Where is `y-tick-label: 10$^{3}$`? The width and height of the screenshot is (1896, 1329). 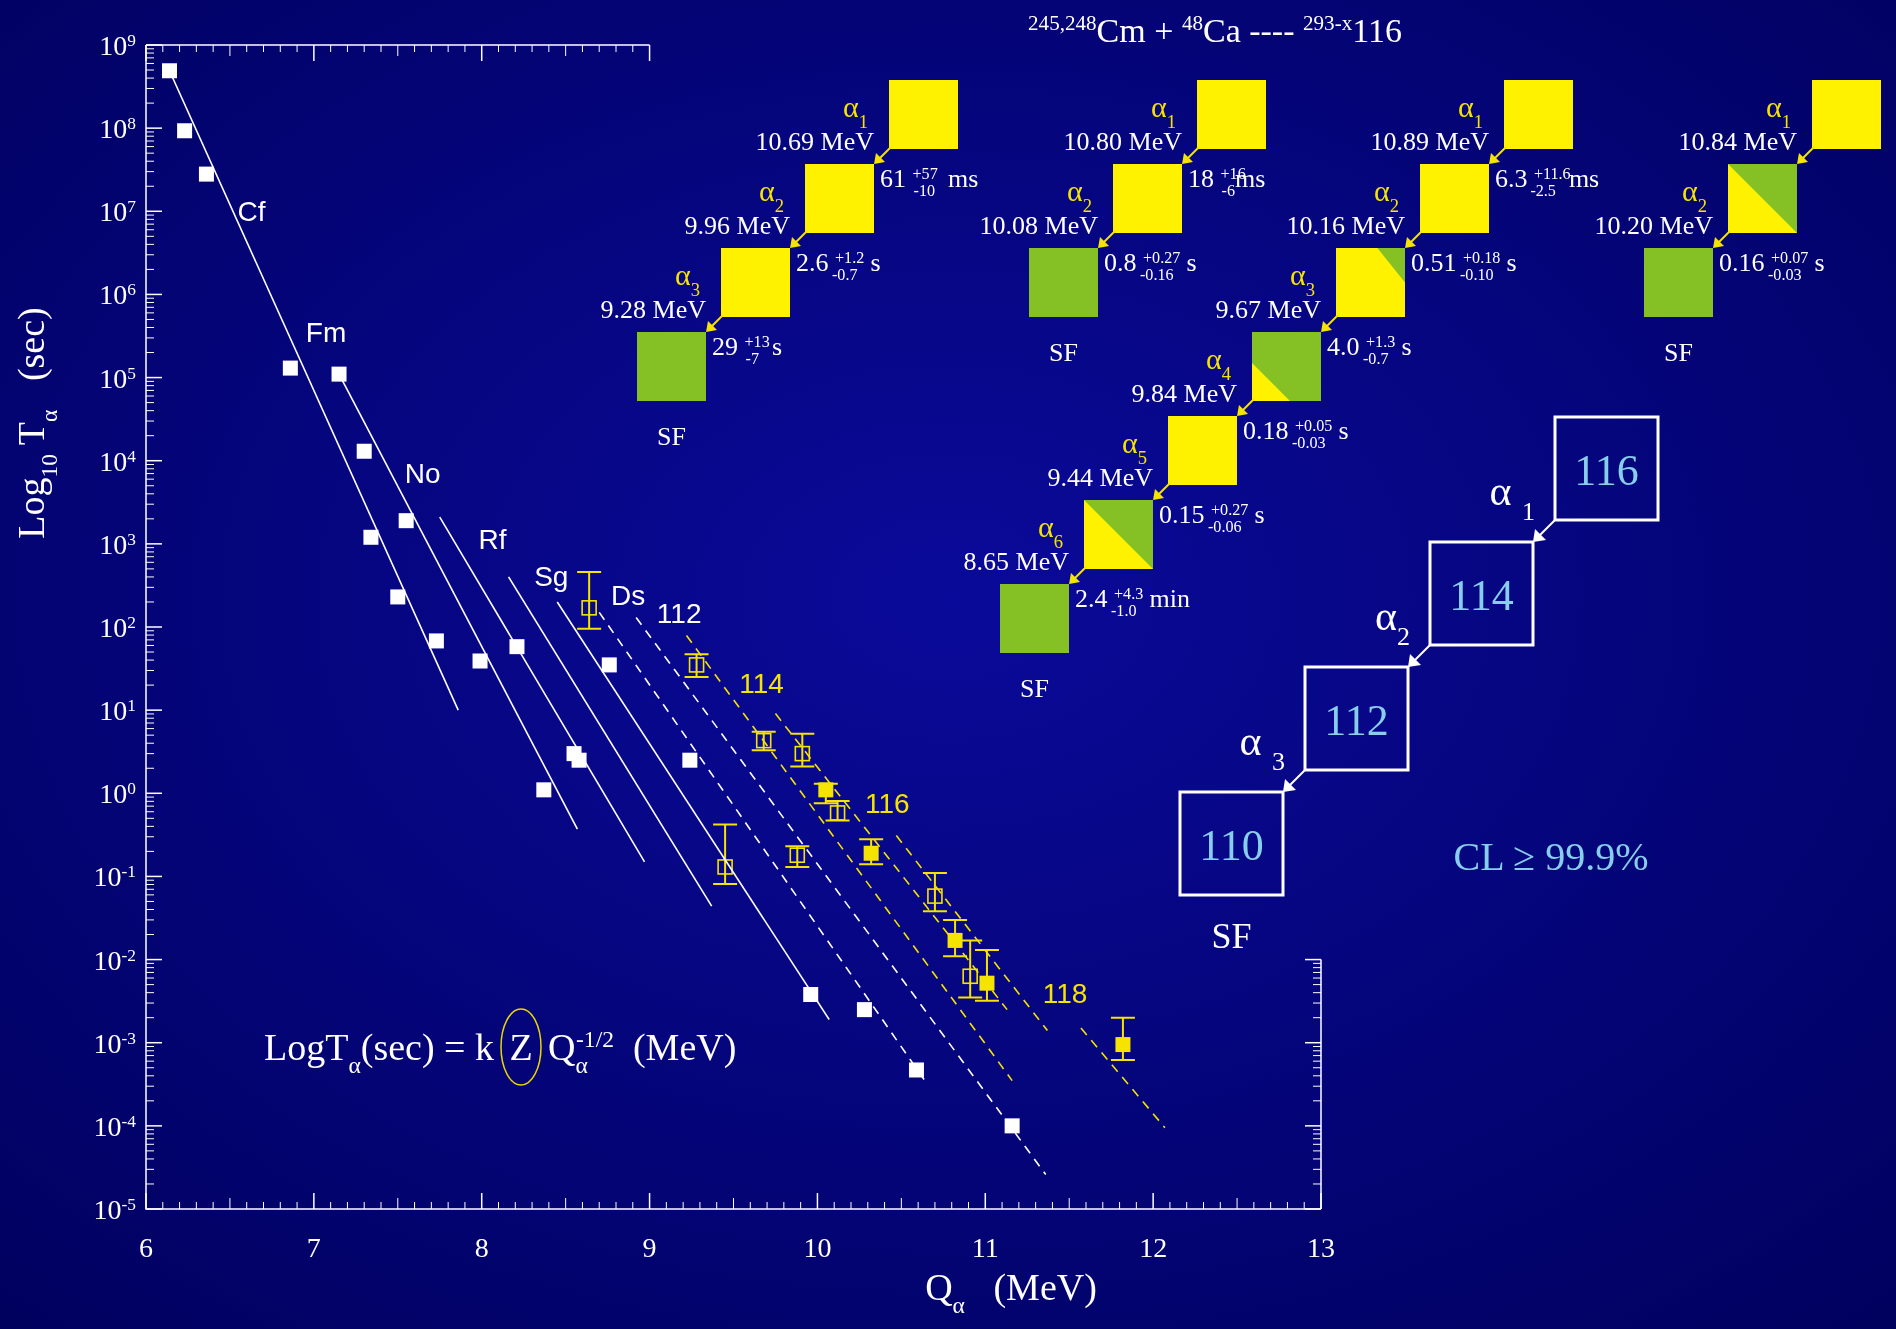
y-tick-label: 10$^{3}$ is located at coordinates (117, 544).